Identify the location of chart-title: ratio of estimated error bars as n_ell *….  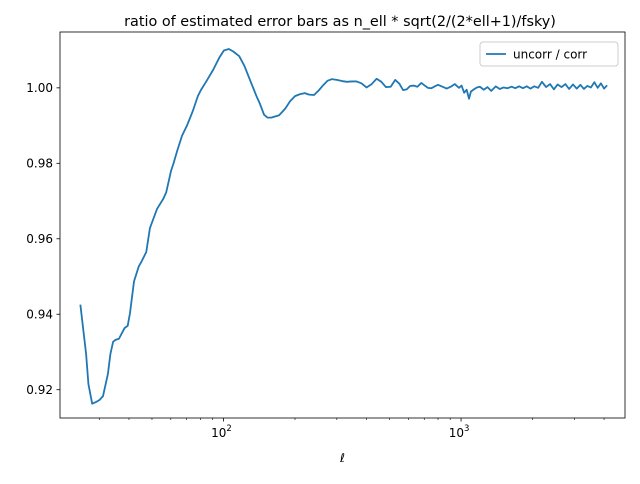
(340, 22).